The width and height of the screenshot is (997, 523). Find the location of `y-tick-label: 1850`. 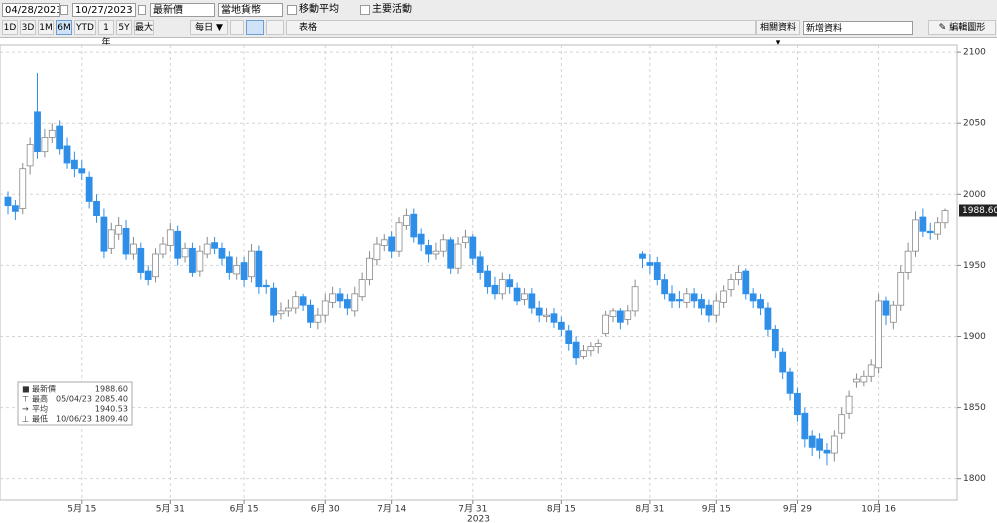

y-tick-label: 1850 is located at coordinates (974, 408).